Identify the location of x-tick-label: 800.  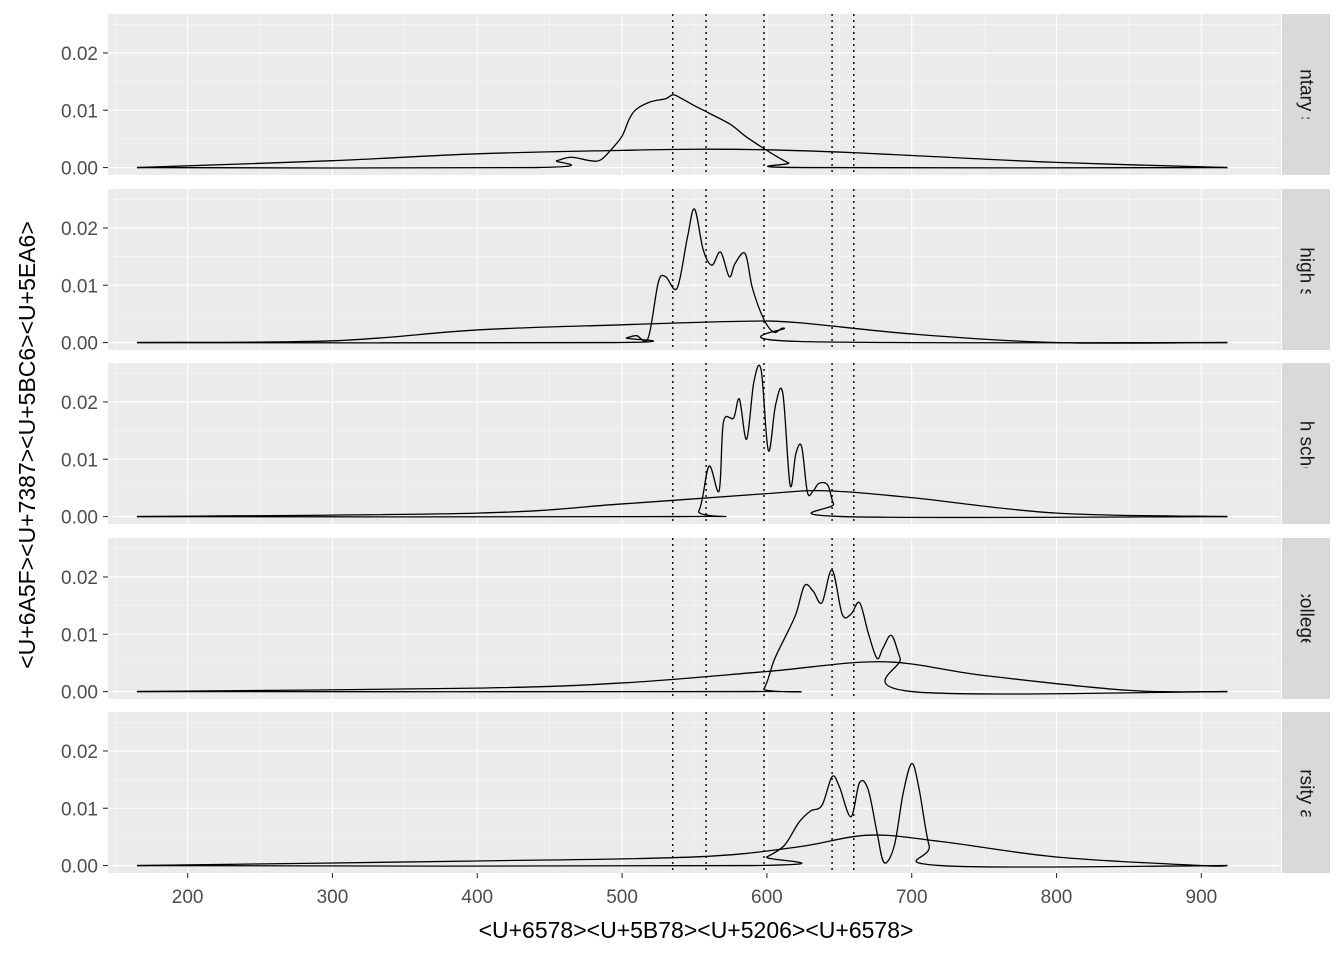
(1057, 897).